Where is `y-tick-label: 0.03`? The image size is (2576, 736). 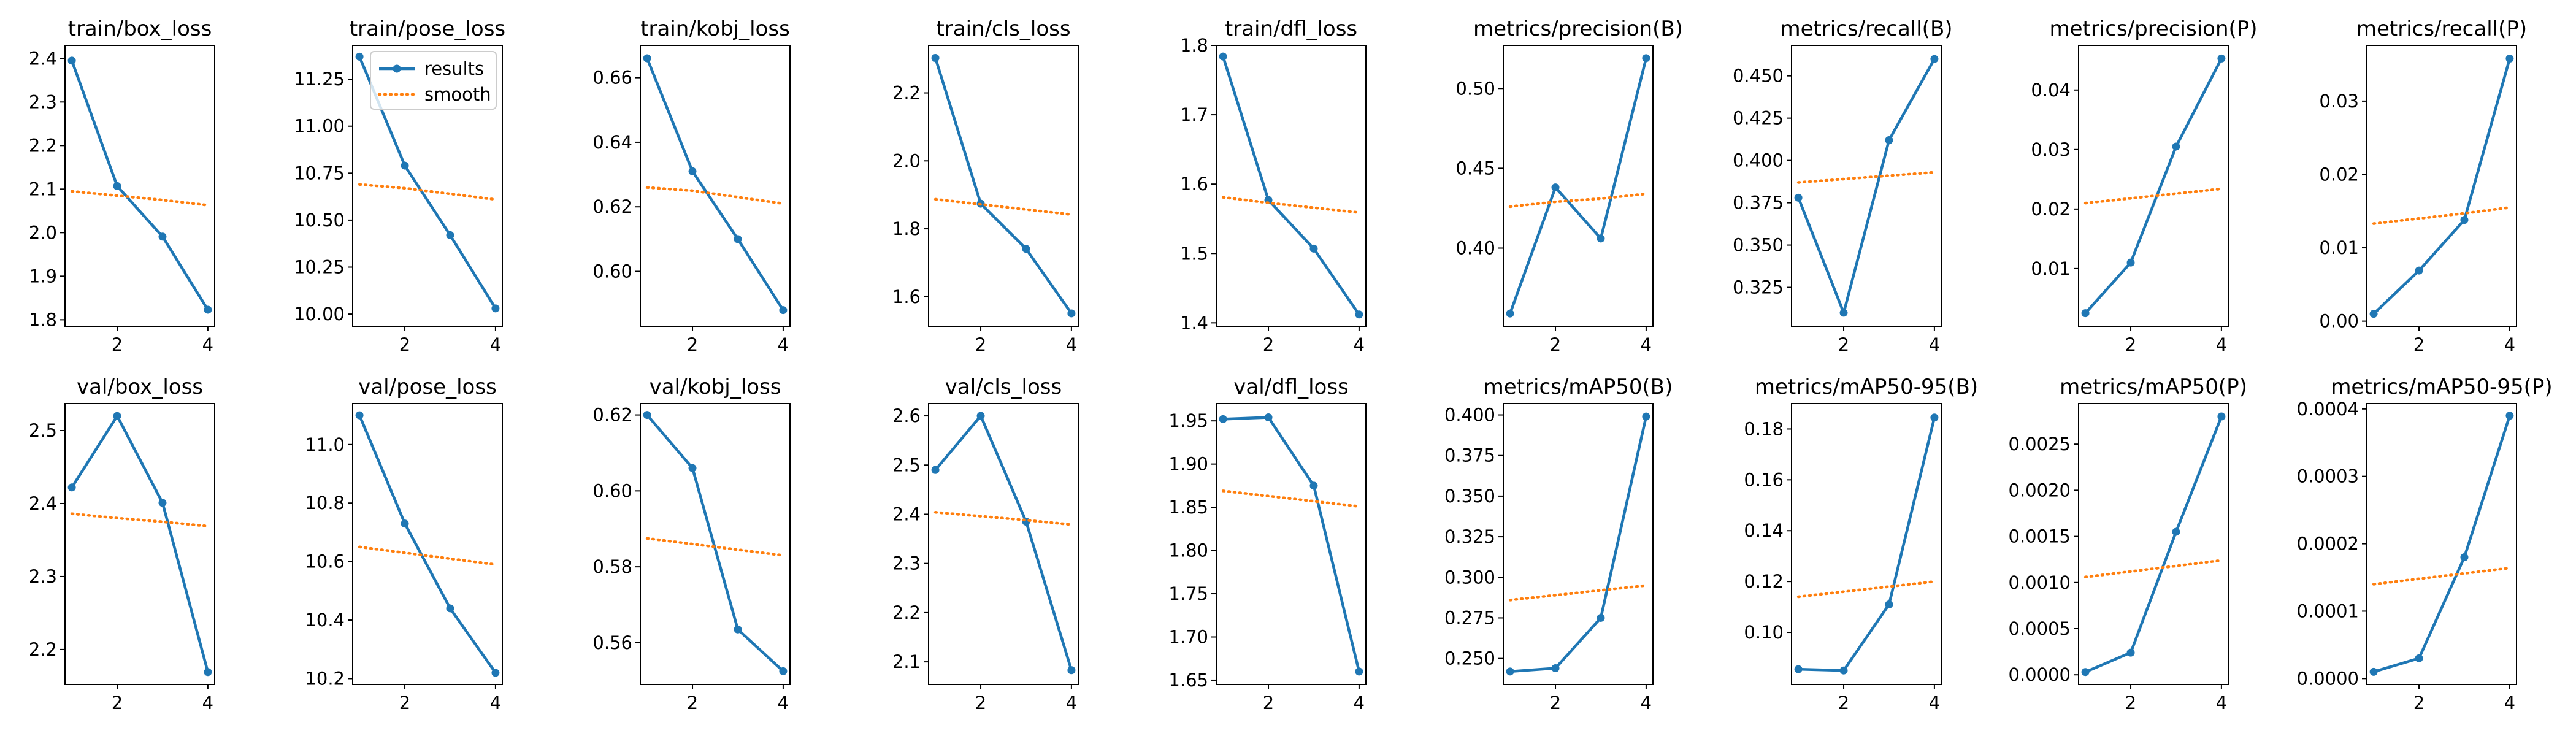 y-tick-label: 0.03 is located at coordinates (2339, 101).